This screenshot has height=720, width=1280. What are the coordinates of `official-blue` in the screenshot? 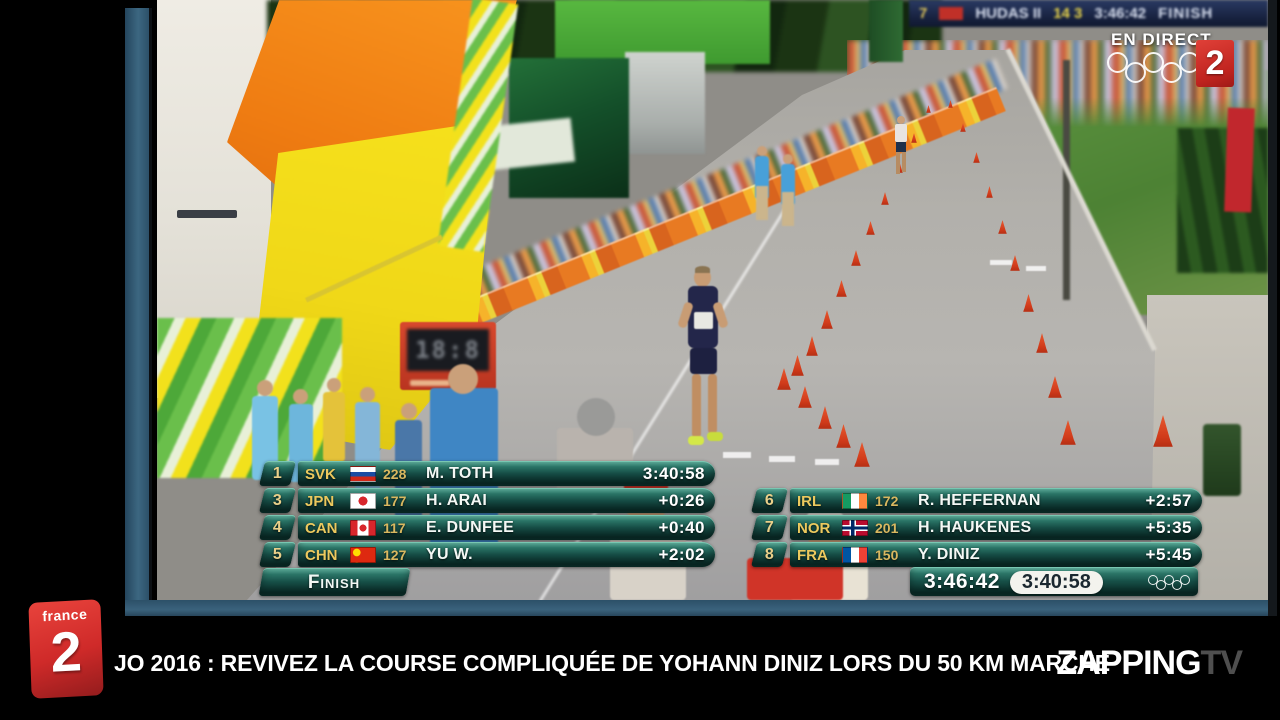 It's located at (788, 190).